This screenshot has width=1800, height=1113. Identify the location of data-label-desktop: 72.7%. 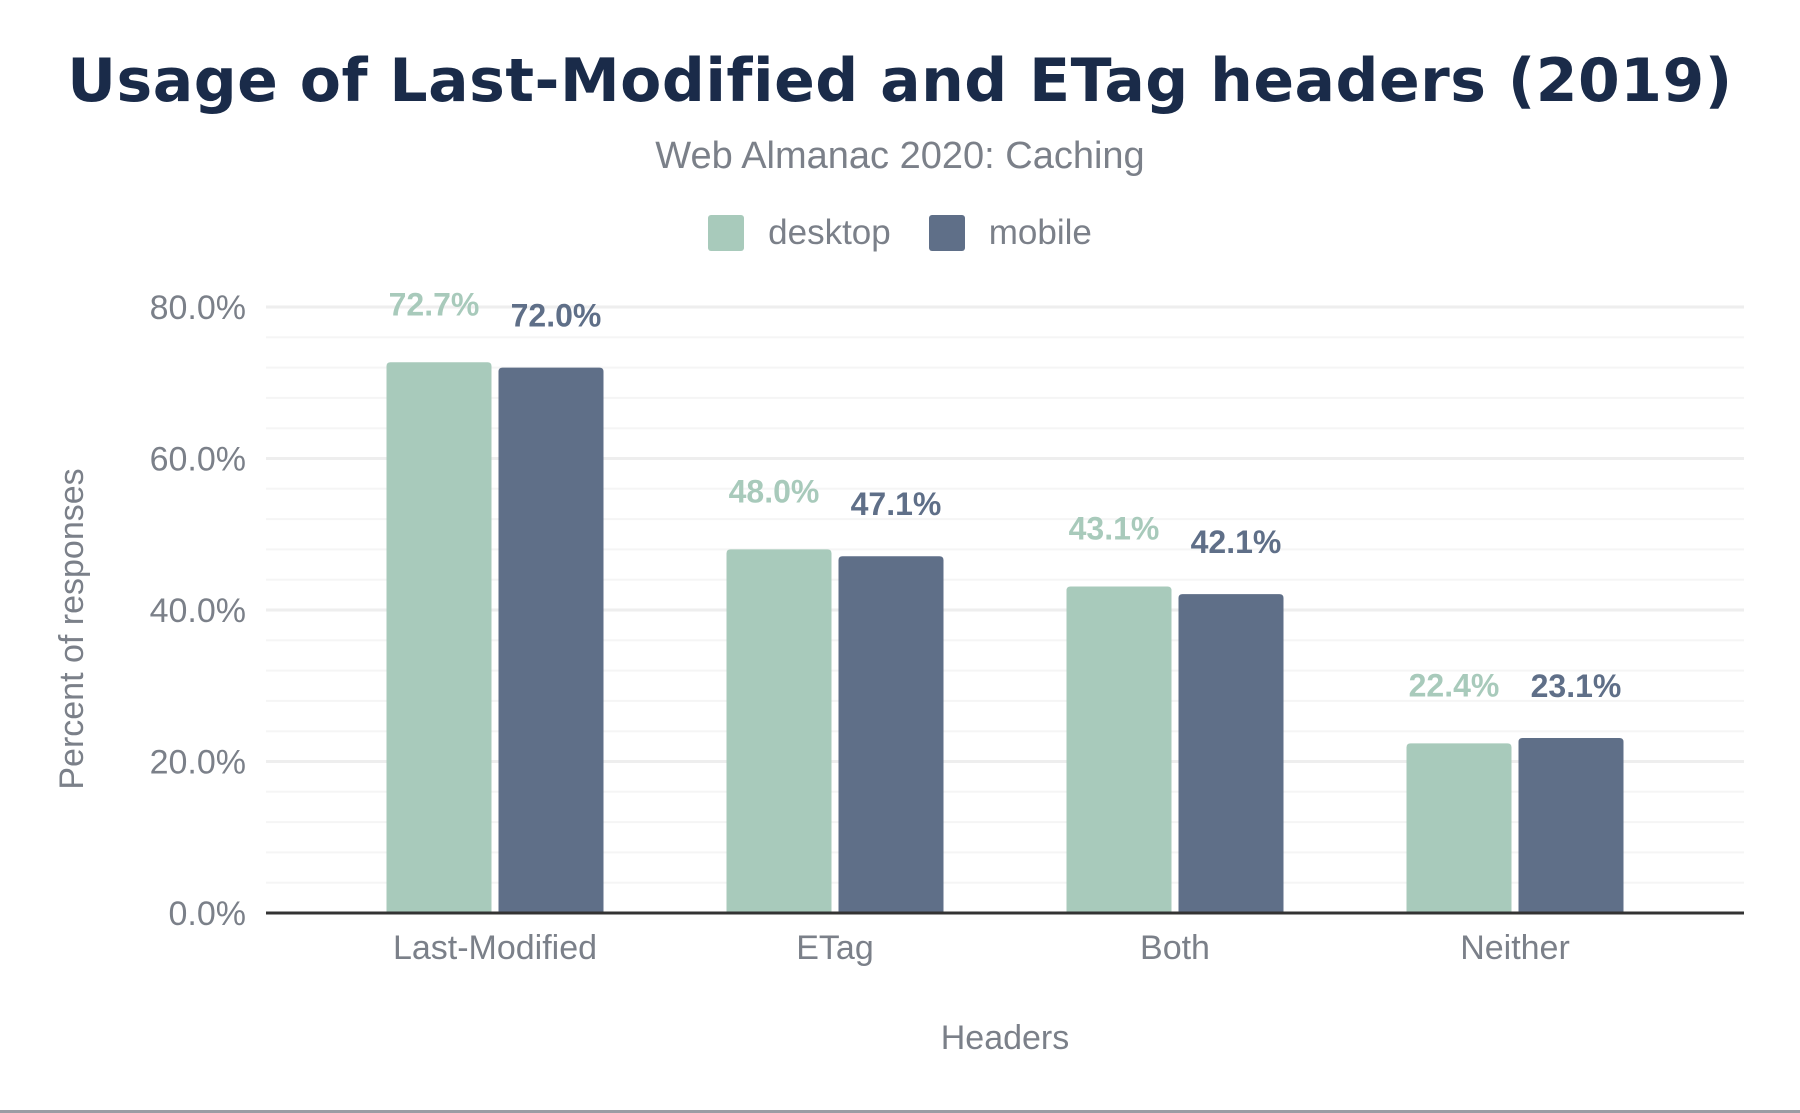
(434, 304).